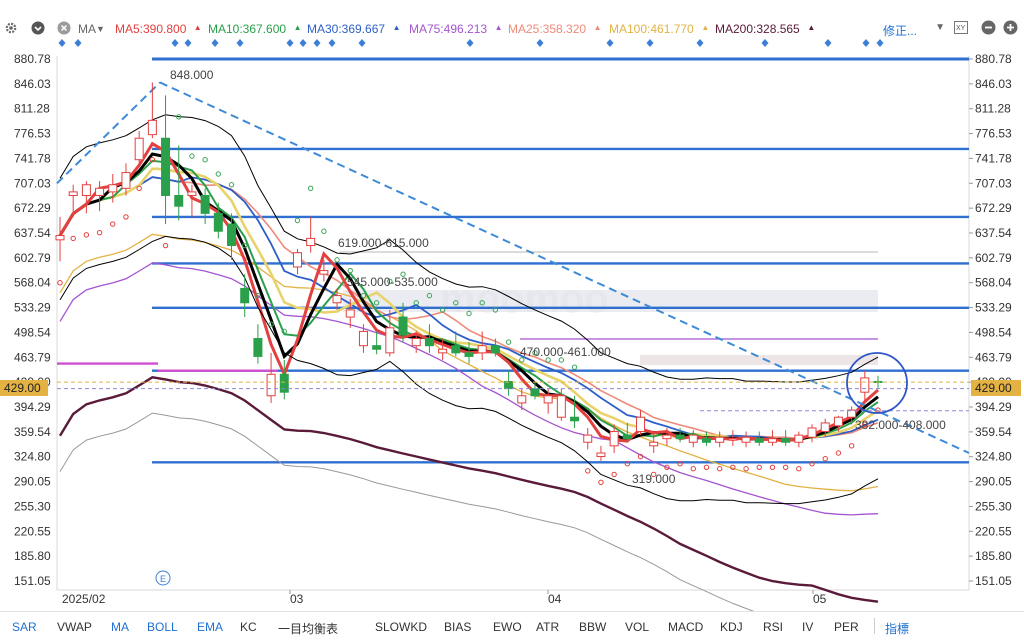  What do you see at coordinates (100, 29) in the screenshot?
I see `ma-selector-caret-icon: ▼` at bounding box center [100, 29].